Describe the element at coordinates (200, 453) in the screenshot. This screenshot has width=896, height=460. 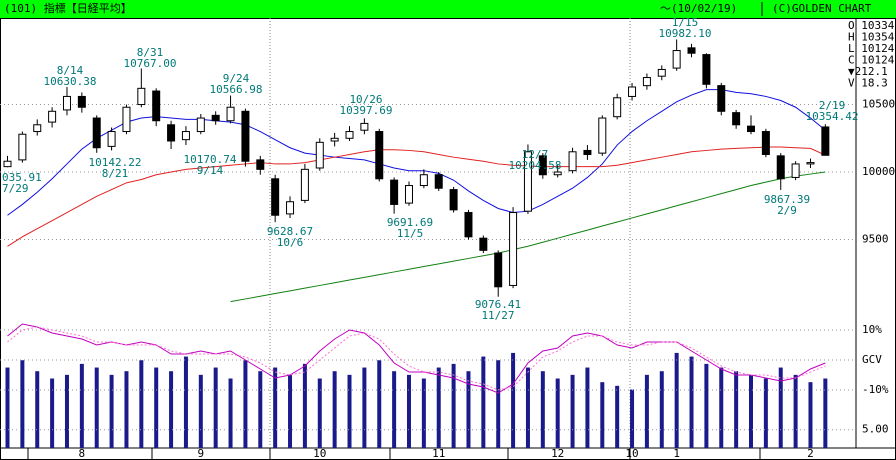
I see `x-tick-label: 9` at that location.